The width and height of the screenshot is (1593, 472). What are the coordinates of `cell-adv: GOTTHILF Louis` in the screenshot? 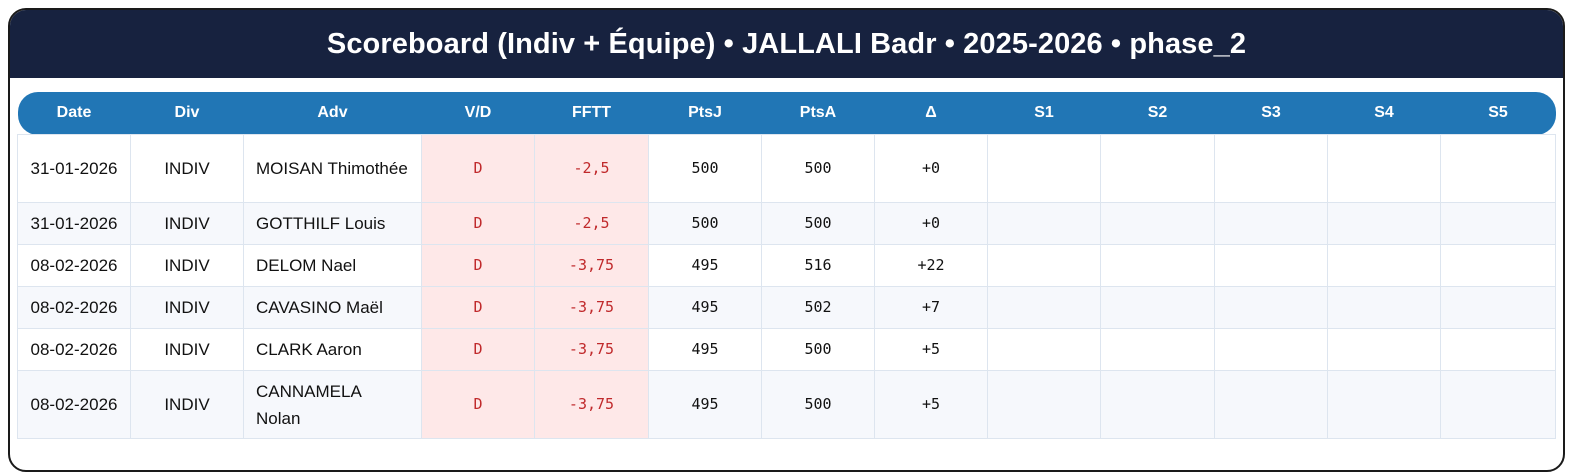 It's located at (332, 223).